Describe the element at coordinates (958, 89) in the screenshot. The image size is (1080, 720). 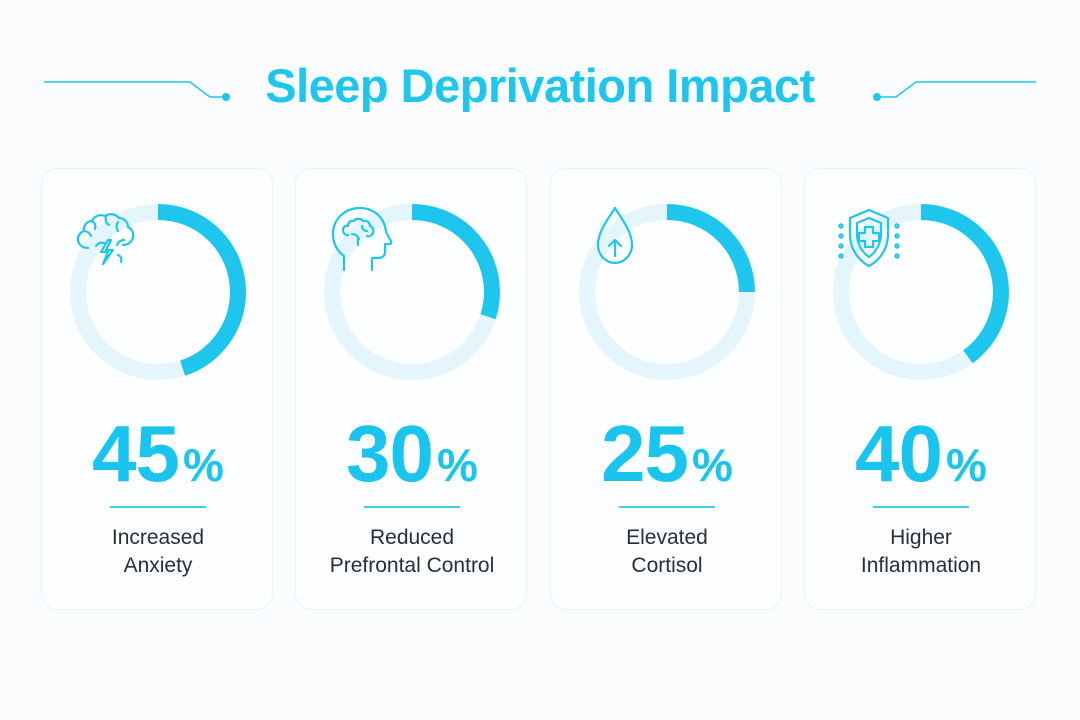
I see `right-line-decoration` at that location.